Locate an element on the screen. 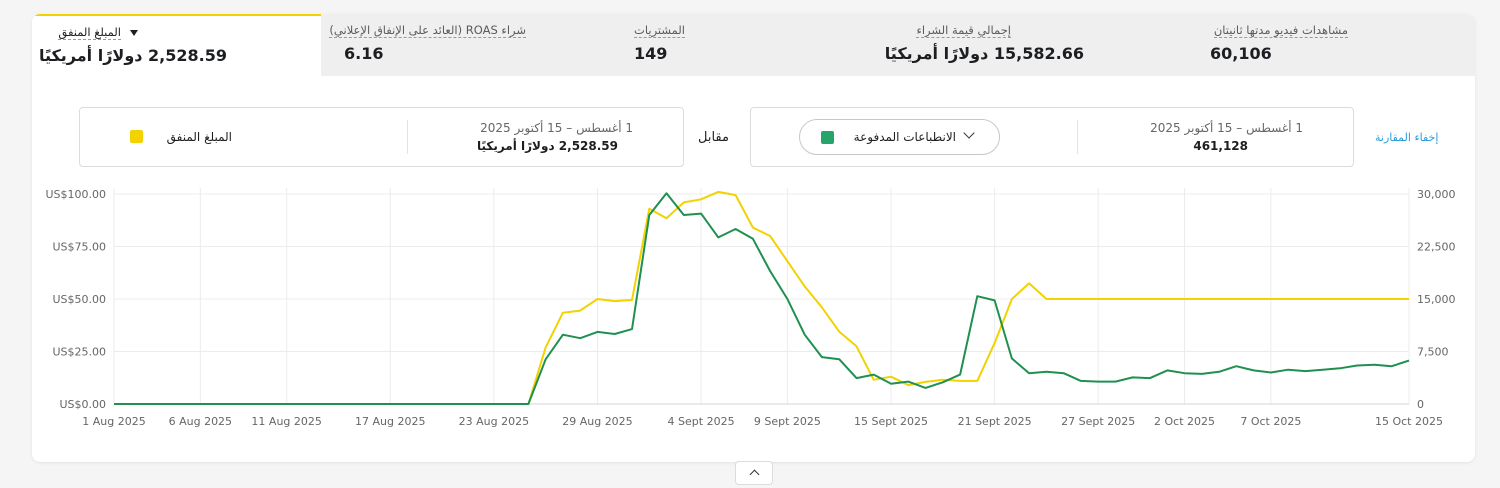  y-right-tick-label: 15,000 is located at coordinates (1436, 299).